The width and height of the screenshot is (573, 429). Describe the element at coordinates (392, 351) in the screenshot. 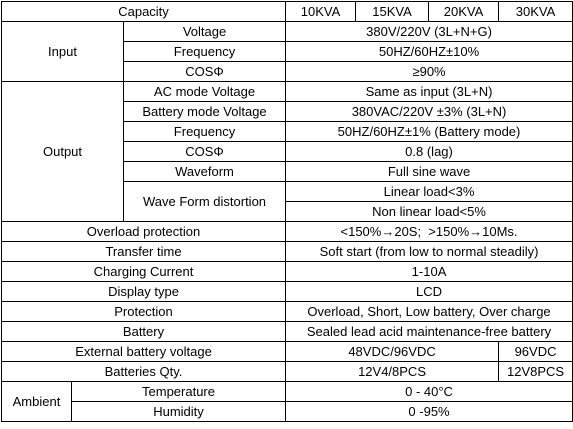

I see `table-cell: 48VDC/96VDC` at that location.